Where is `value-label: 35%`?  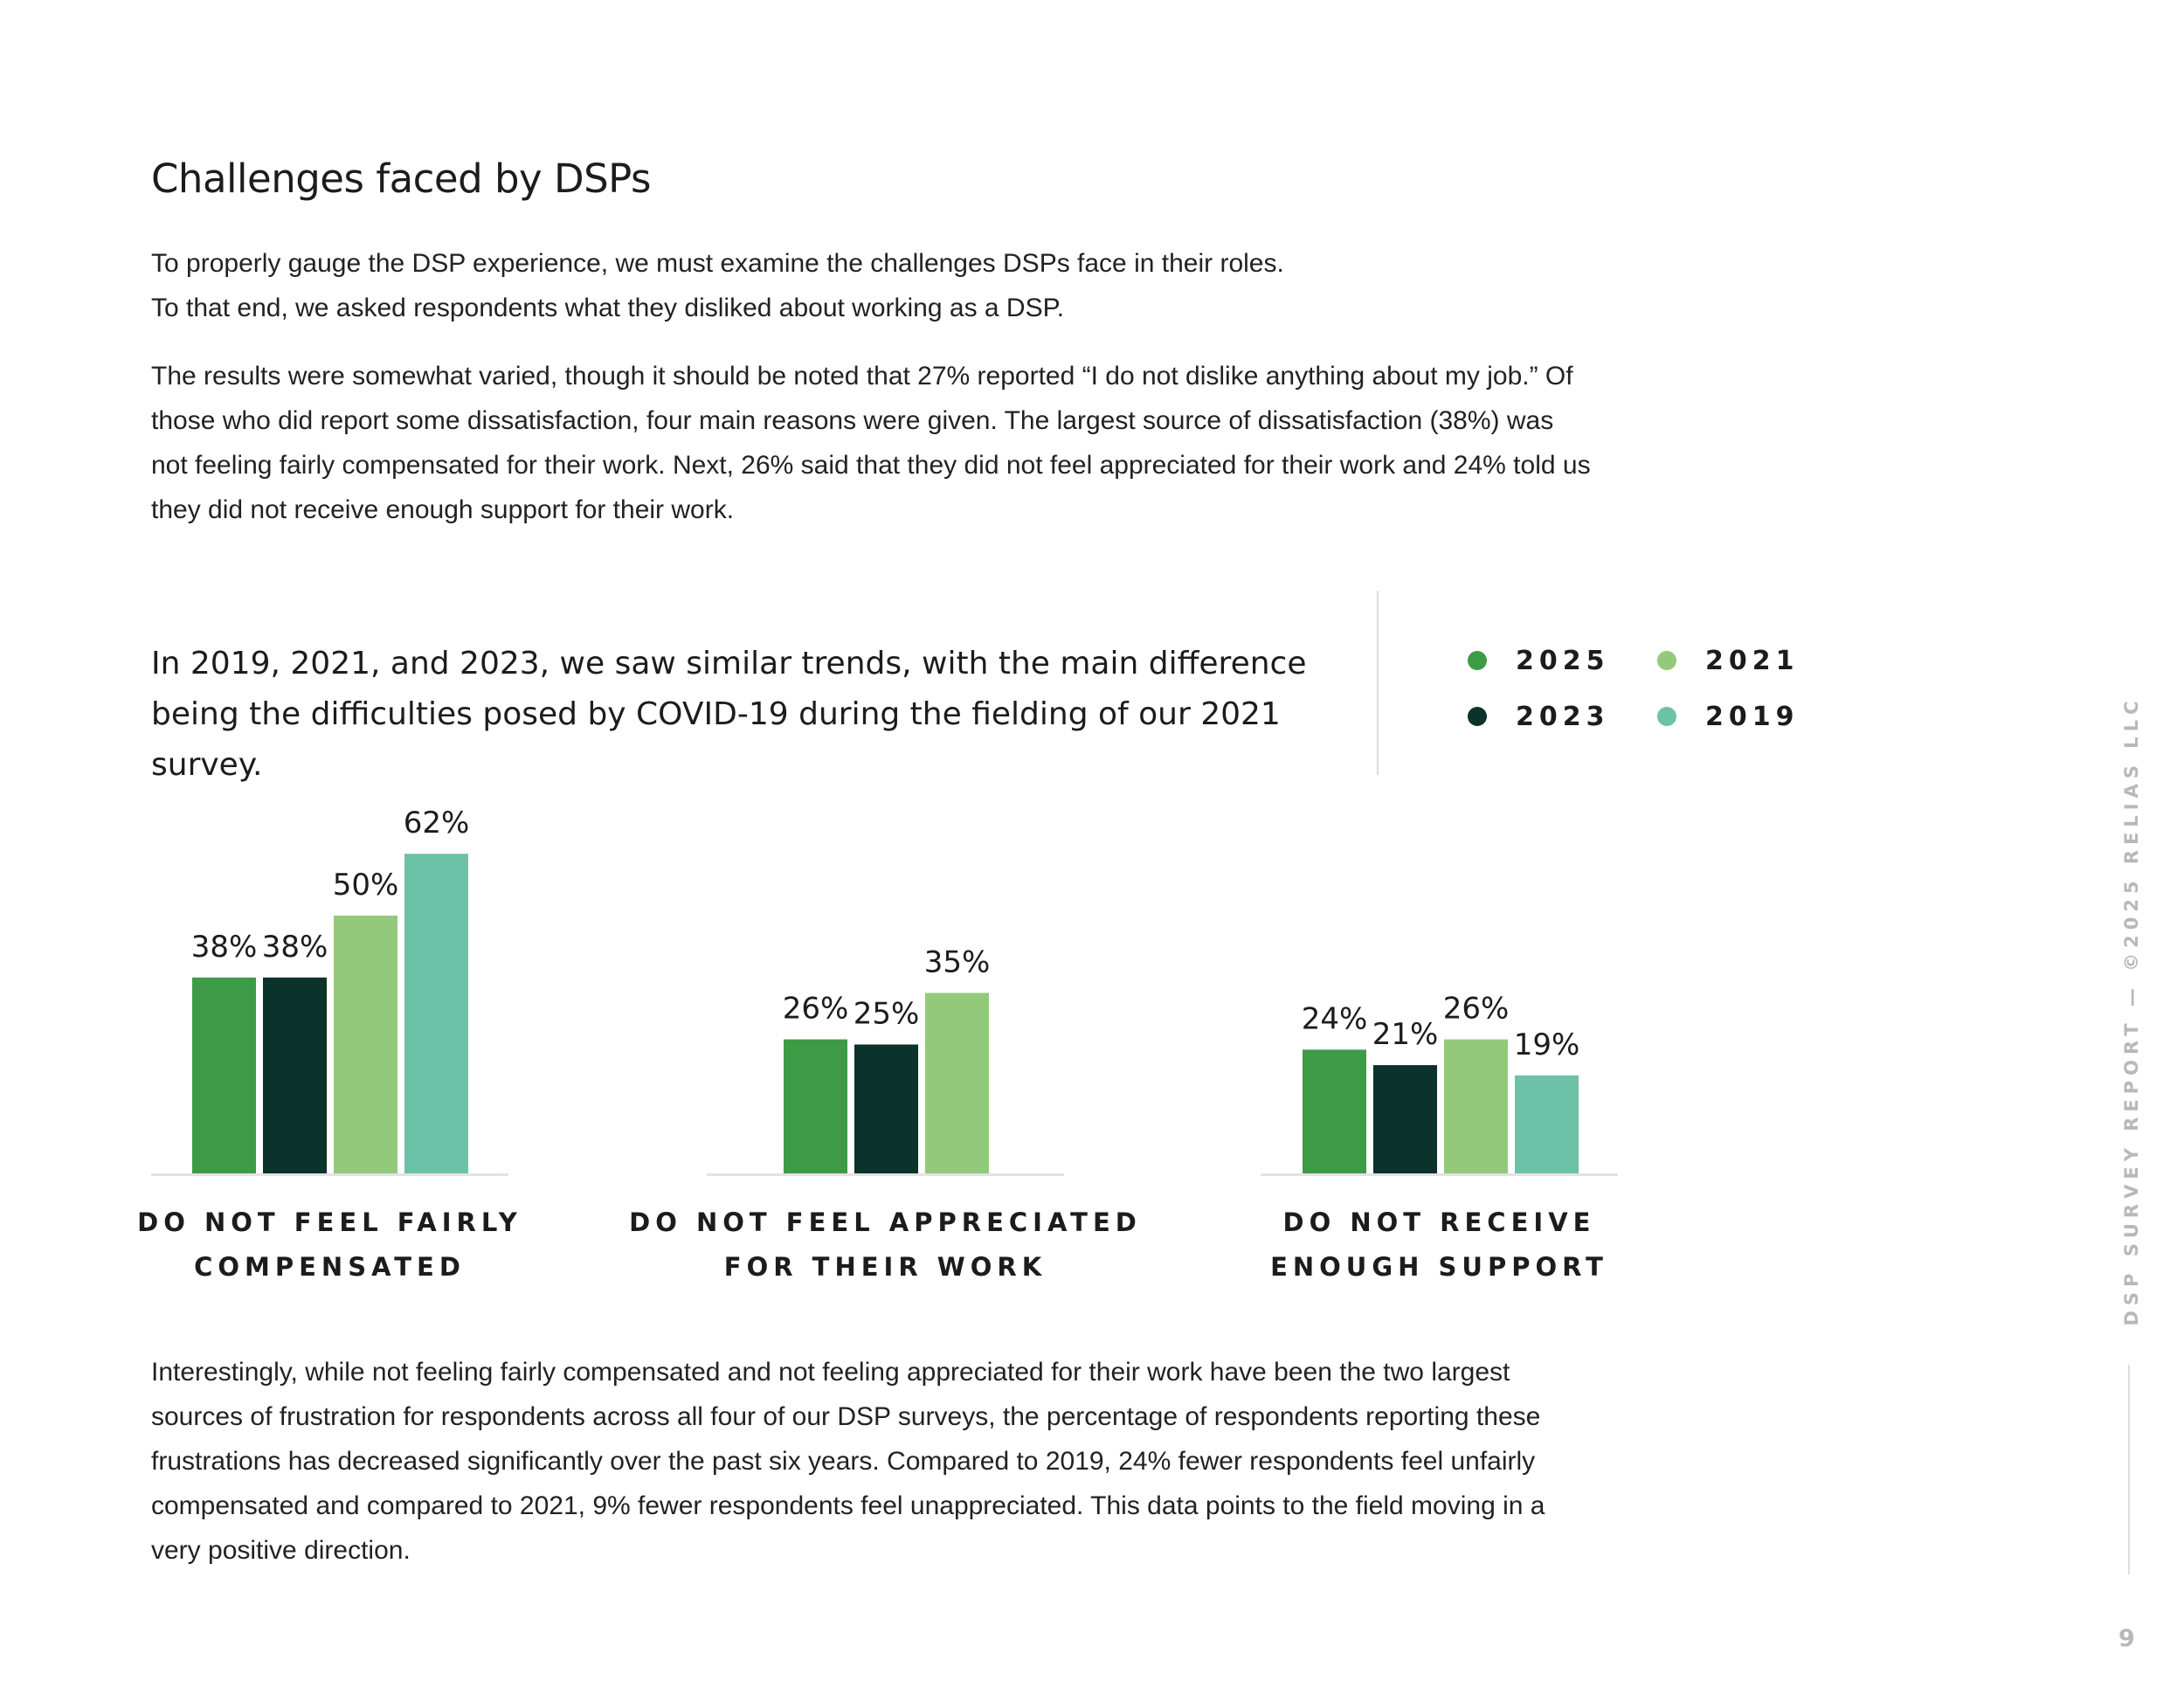
value-label: 35% is located at coordinates (957, 962).